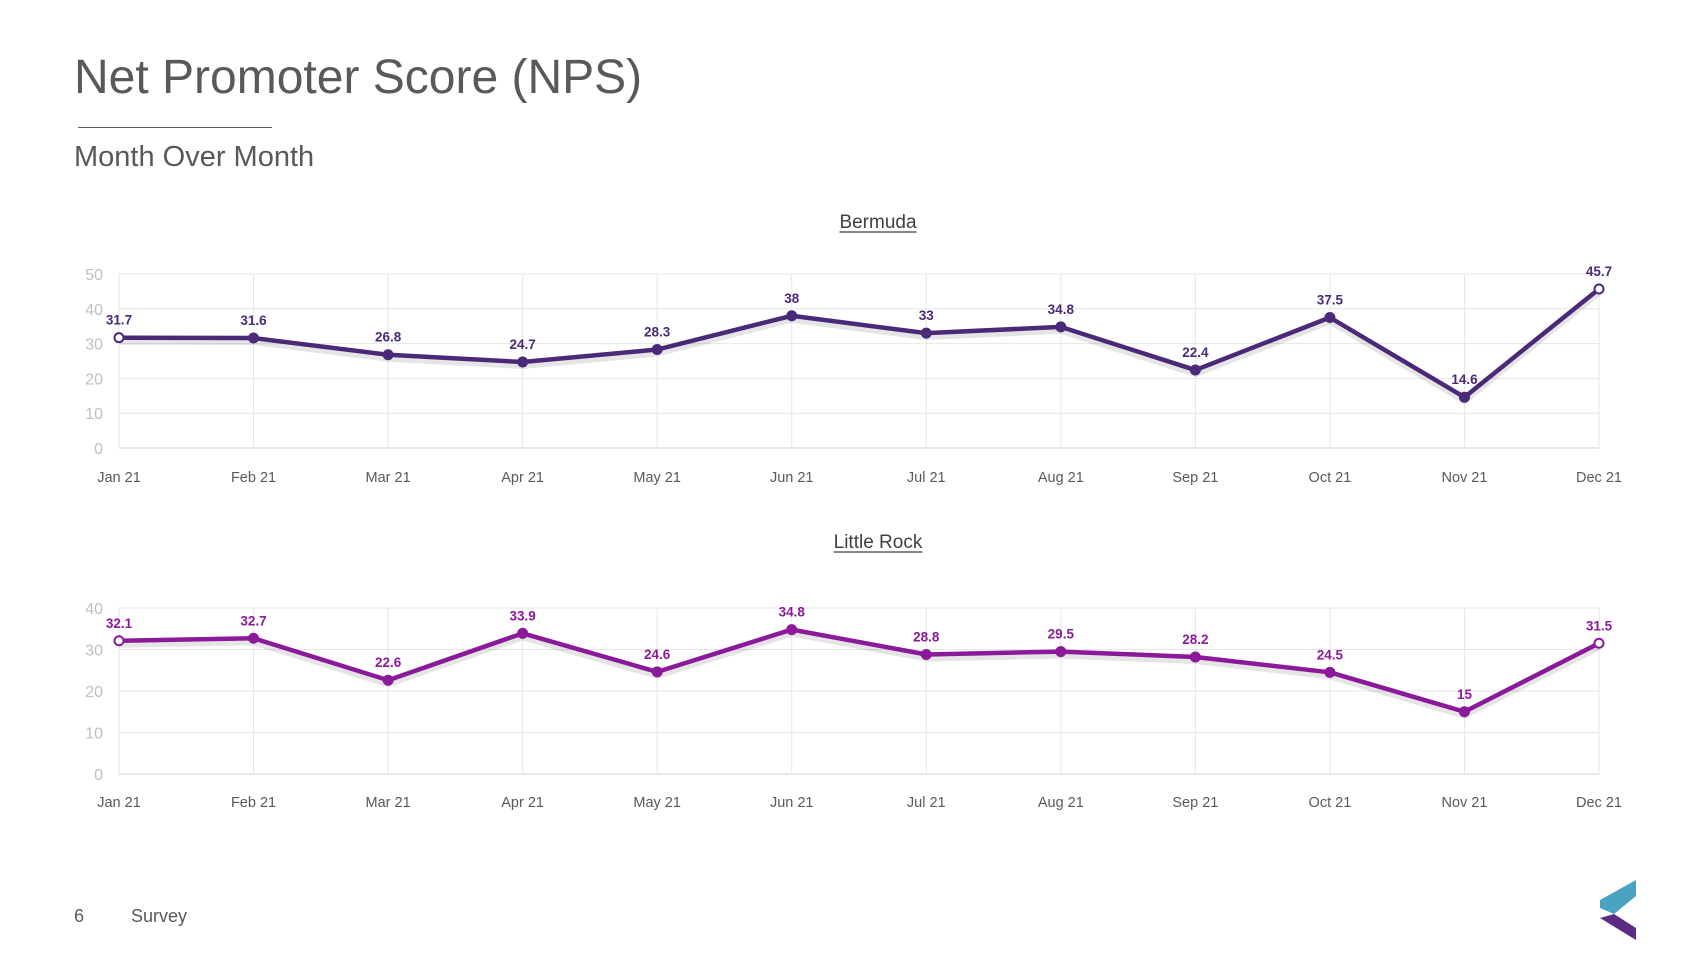  I want to click on logo-teal-shape, so click(1618, 897).